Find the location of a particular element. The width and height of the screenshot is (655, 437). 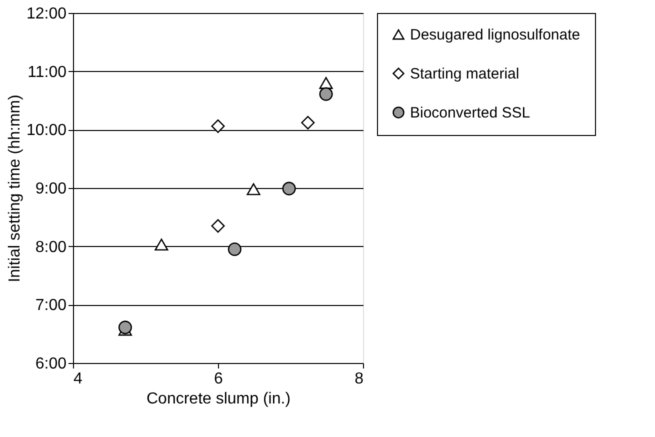

legend-label: Desugared lignosulfonate is located at coordinates (495, 35).